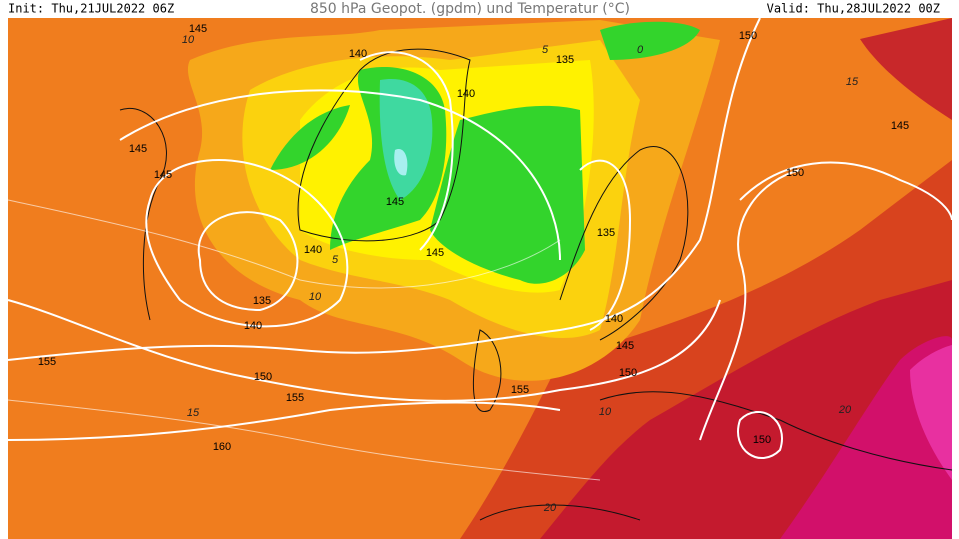  I want to click on temperature-label: 0, so click(640, 50).